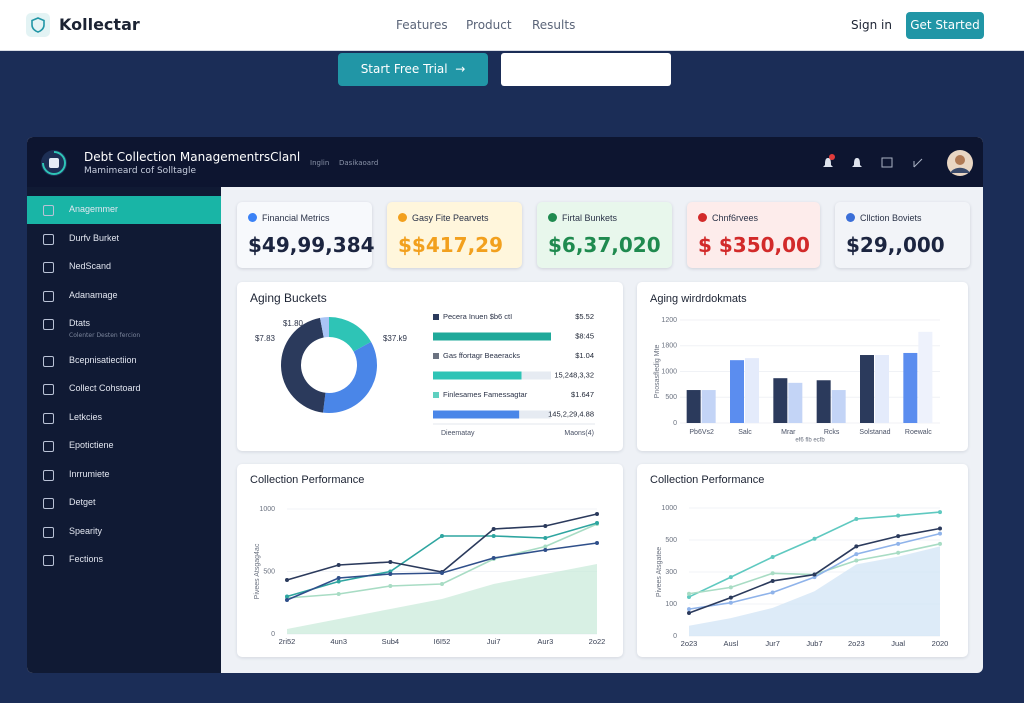  I want to click on sidebar-item: Spearity, so click(86, 530).